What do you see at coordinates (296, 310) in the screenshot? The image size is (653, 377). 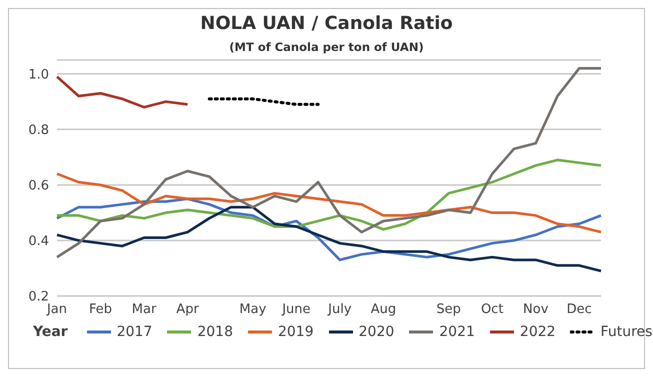 I see `x-tick-label: June` at bounding box center [296, 310].